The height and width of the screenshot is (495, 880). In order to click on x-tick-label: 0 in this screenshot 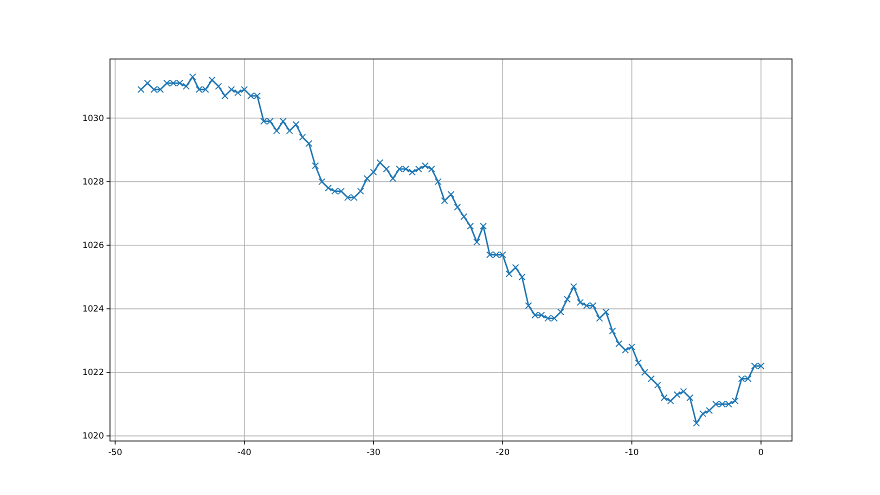, I will do `click(761, 453)`.